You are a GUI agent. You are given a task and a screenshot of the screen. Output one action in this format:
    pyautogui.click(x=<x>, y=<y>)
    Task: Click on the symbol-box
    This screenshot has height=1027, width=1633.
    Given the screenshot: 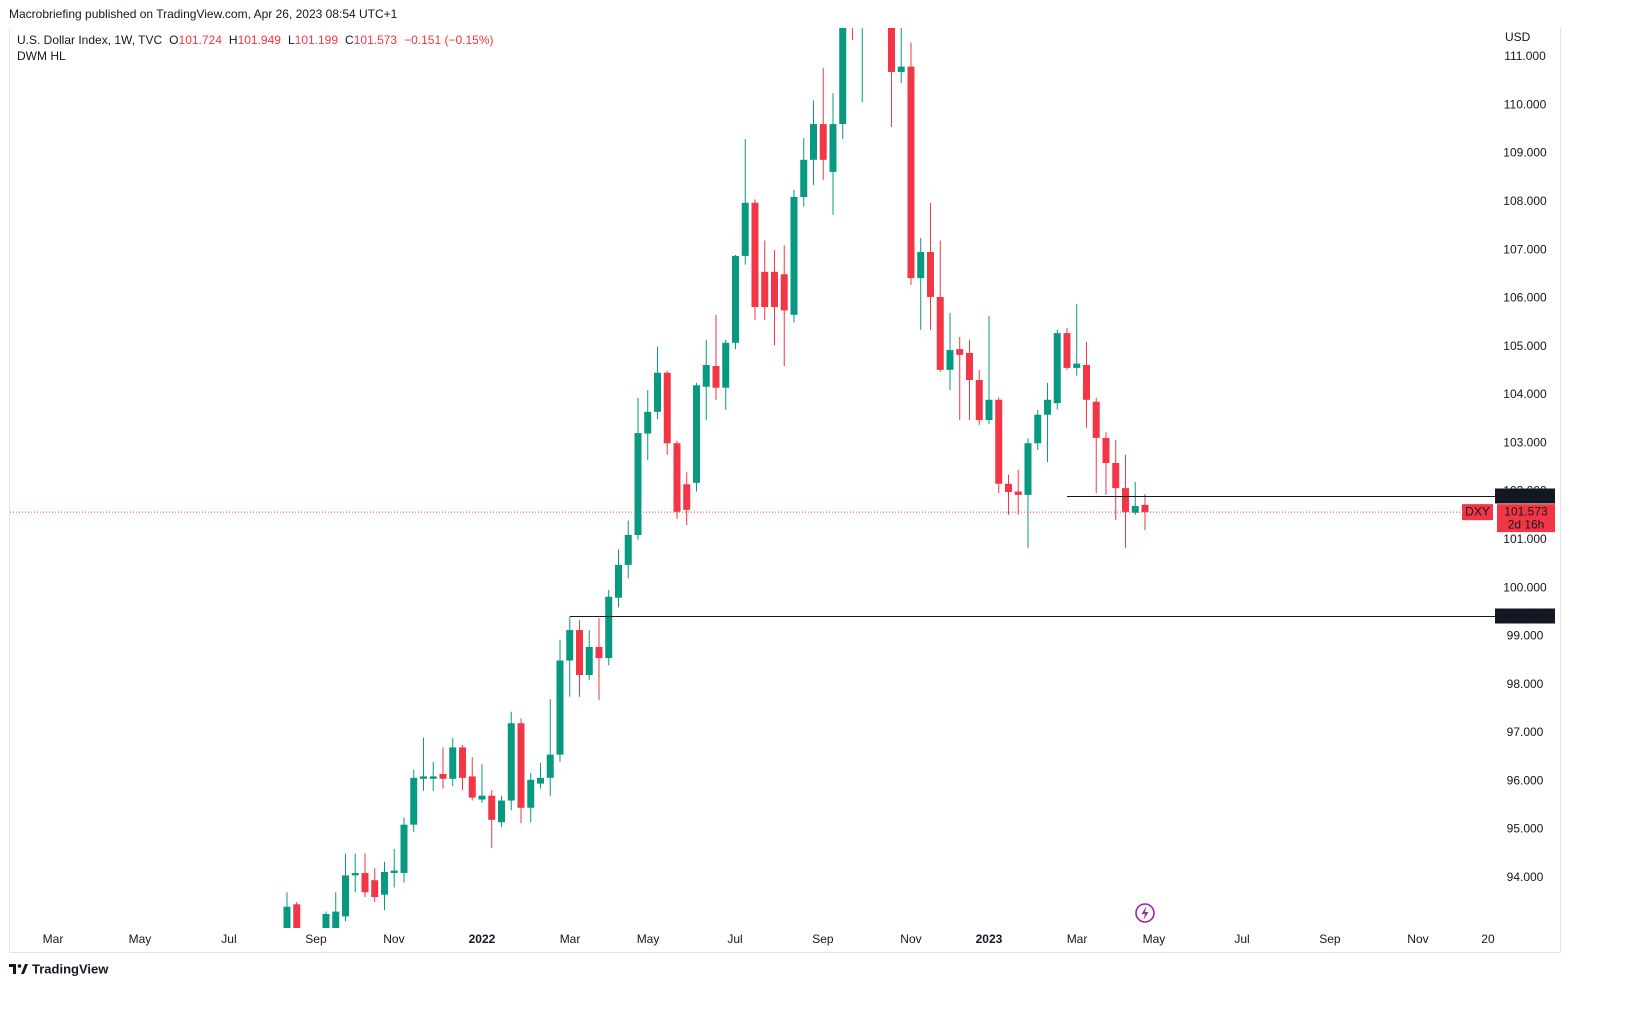 What is the action you would take?
    pyautogui.click(x=1477, y=512)
    